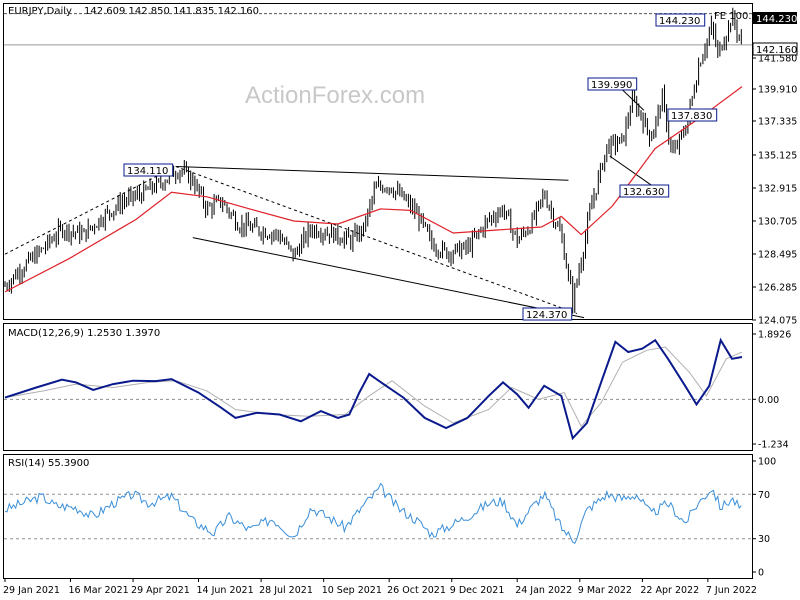  Describe the element at coordinates (771, 390) in the screenshot. I see `macd-axis: 1.8926 0.00 -1.234` at that location.